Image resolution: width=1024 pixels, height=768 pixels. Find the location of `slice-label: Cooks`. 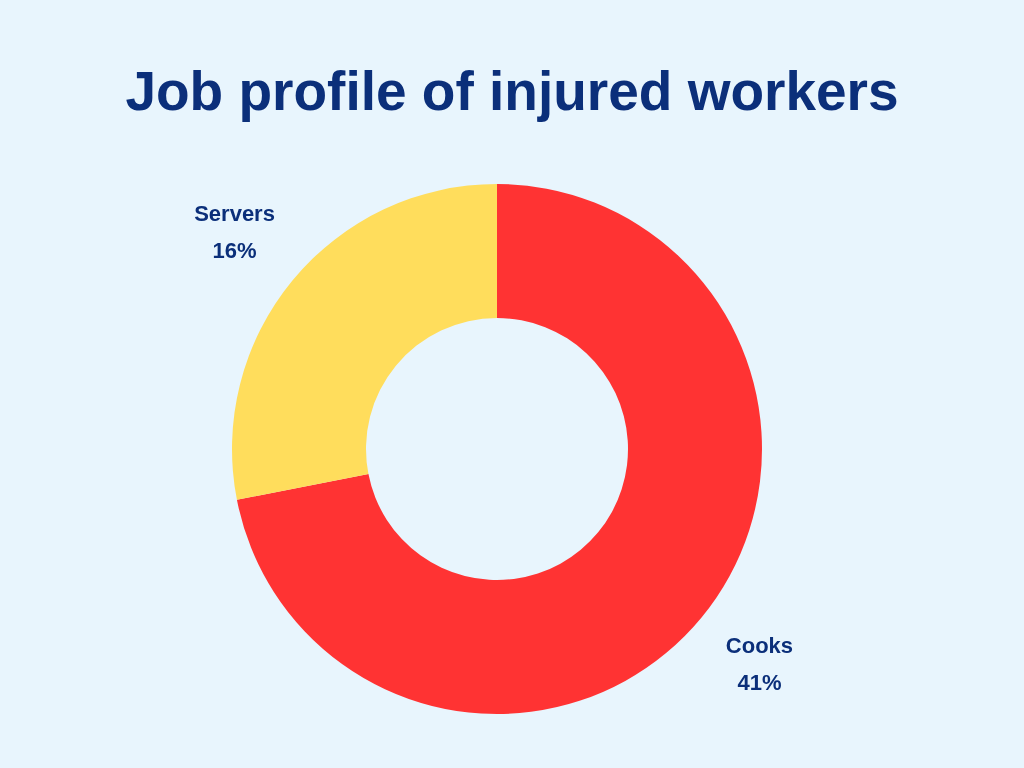

slice-label: Cooks is located at coordinates (759, 646).